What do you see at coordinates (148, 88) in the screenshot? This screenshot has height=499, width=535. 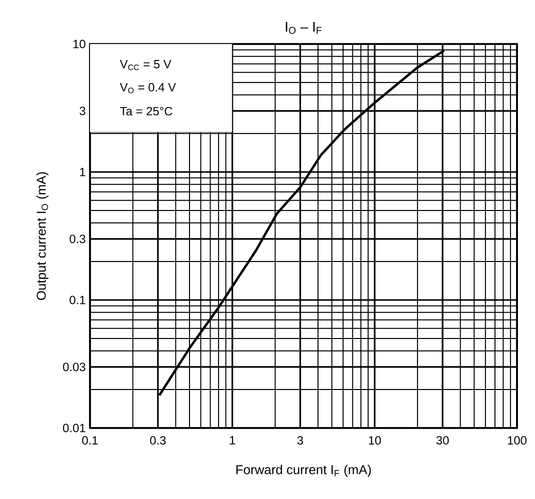 I see `annotation: V$_{O}$ = 0.4 V` at bounding box center [148, 88].